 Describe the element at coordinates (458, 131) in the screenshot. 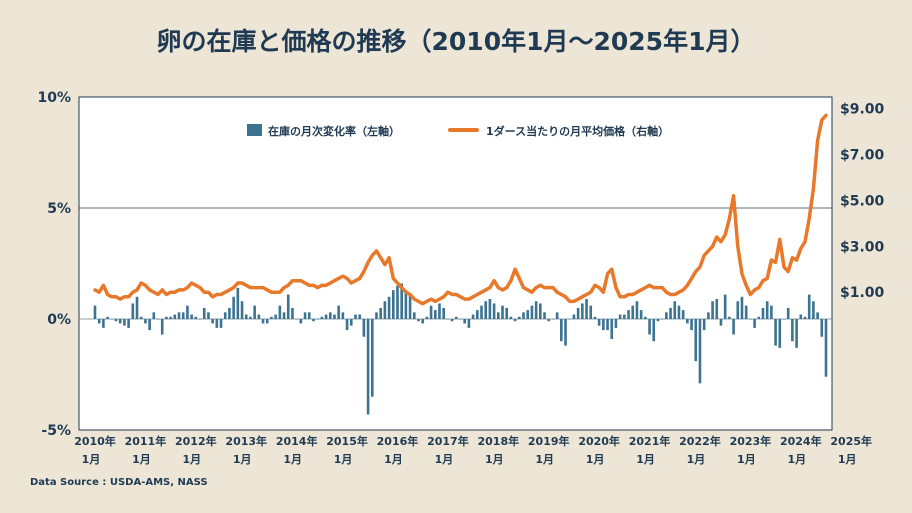

I see `legend: 在庫の月次変化率（左軸） 1ダース当たりの月平均価格（右軸）` at that location.